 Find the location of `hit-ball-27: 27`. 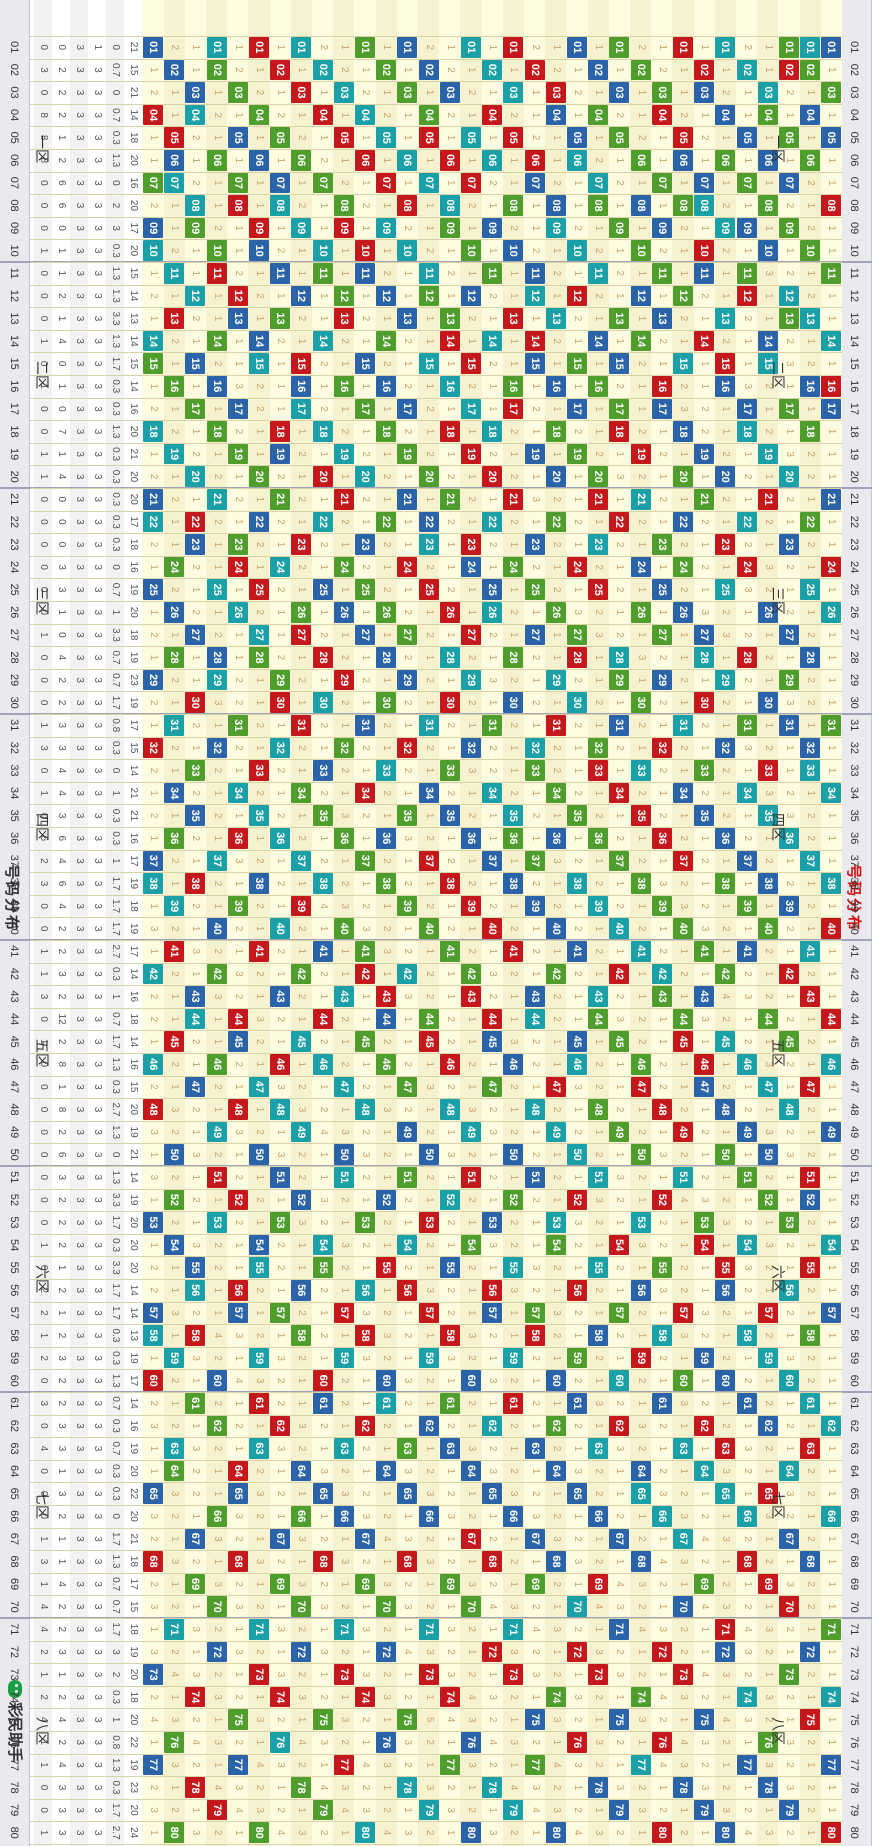

hit-ball-27: 27 is located at coordinates (301, 635).